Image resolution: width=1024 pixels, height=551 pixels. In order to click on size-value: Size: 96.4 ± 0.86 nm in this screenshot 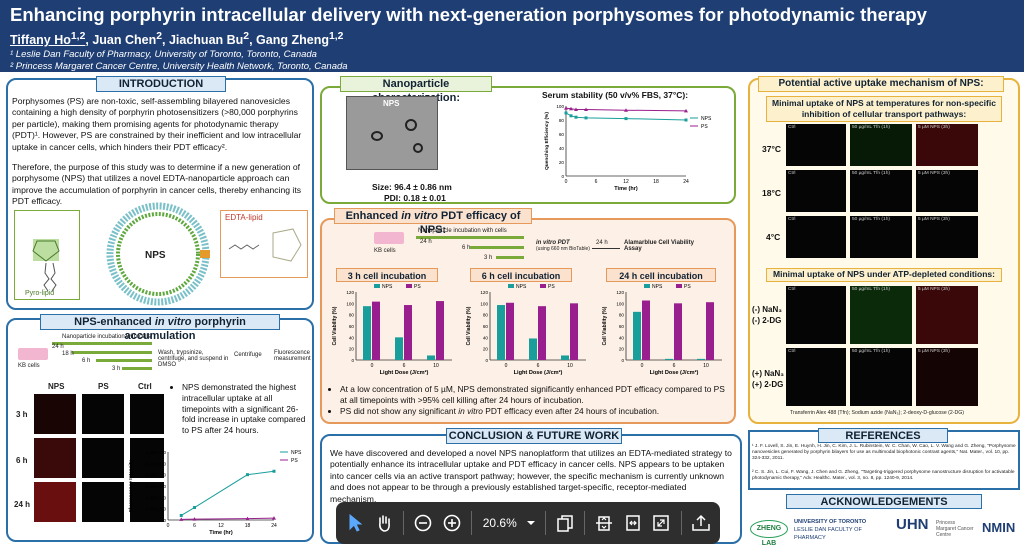, I will do `click(412, 187)`.